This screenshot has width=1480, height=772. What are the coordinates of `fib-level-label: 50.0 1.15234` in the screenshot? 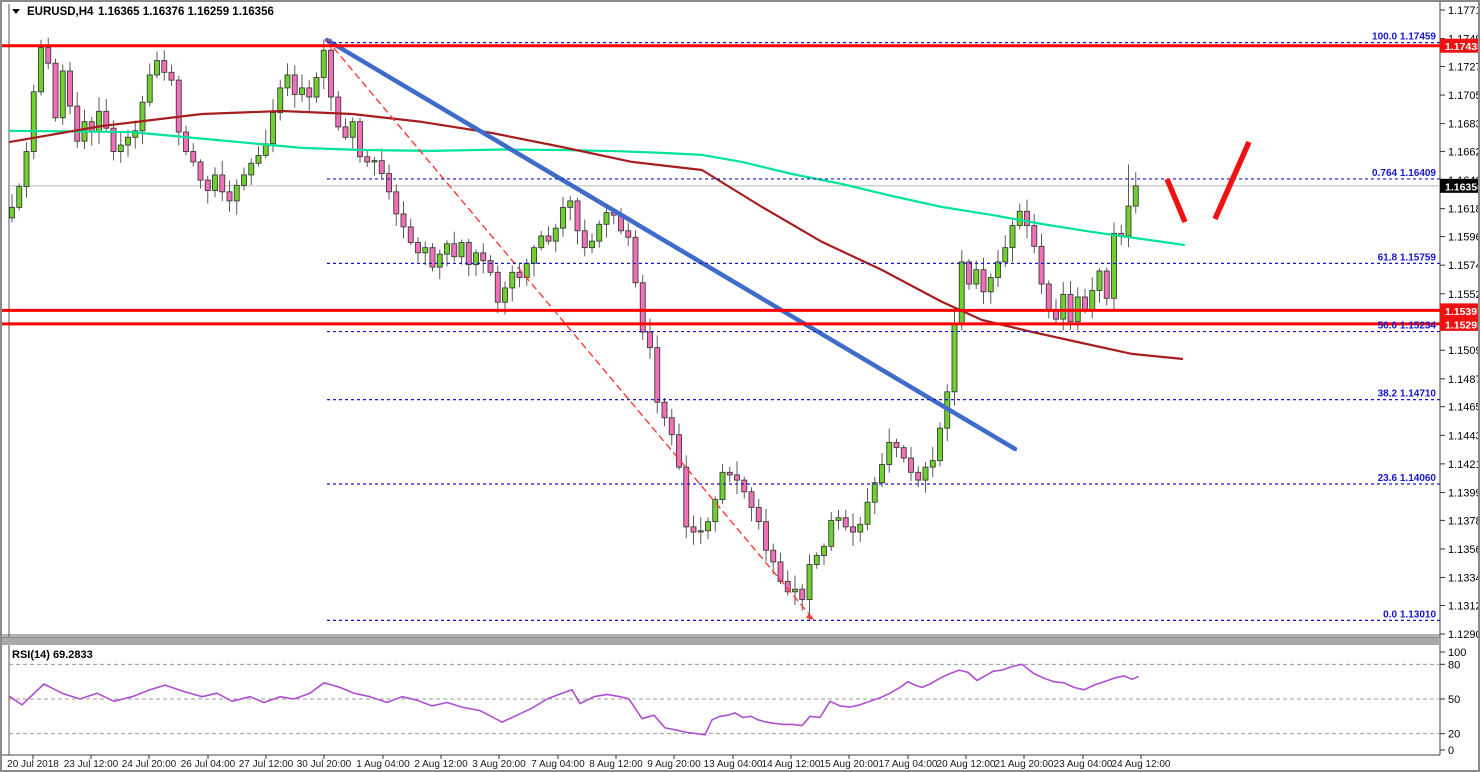 It's located at (1407, 326).